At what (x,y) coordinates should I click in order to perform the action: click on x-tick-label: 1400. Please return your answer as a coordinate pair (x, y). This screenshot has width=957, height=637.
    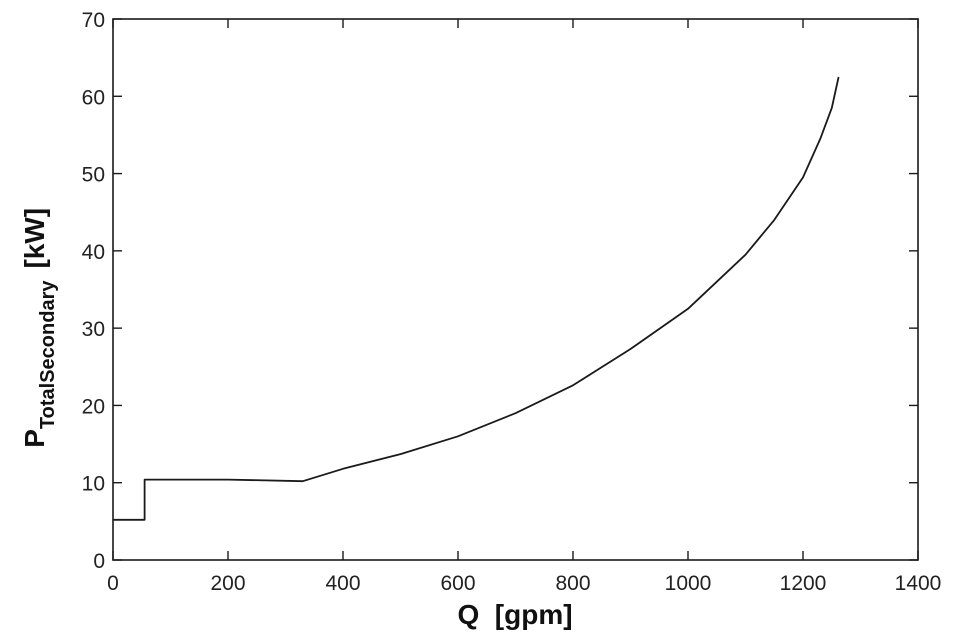
    Looking at the image, I should click on (918, 583).